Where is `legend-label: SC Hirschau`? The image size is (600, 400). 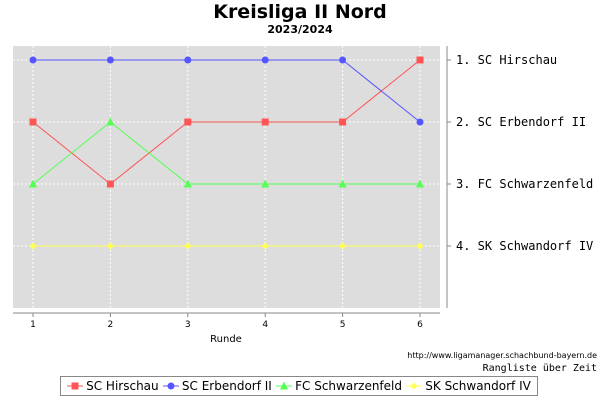 legend-label: SC Hirschau is located at coordinates (122, 386).